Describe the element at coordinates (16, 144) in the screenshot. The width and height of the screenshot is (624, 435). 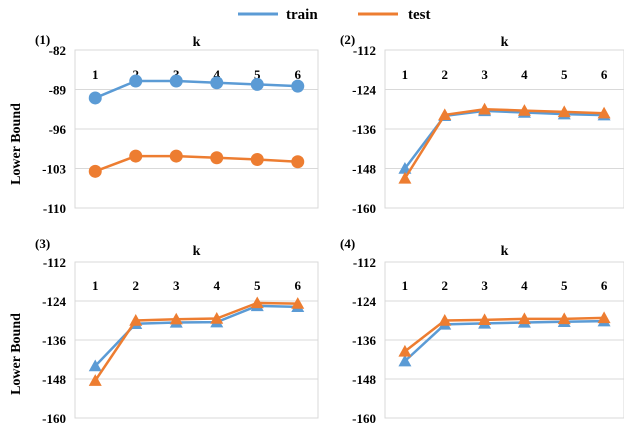
I see `y-axis-label-top: Lower Bound` at that location.